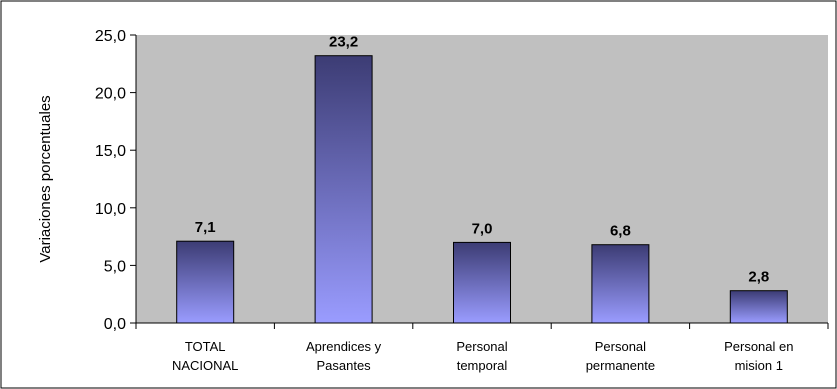 The image size is (837, 389). What do you see at coordinates (620, 365) in the screenshot?
I see `x-tick-label: permanente` at bounding box center [620, 365].